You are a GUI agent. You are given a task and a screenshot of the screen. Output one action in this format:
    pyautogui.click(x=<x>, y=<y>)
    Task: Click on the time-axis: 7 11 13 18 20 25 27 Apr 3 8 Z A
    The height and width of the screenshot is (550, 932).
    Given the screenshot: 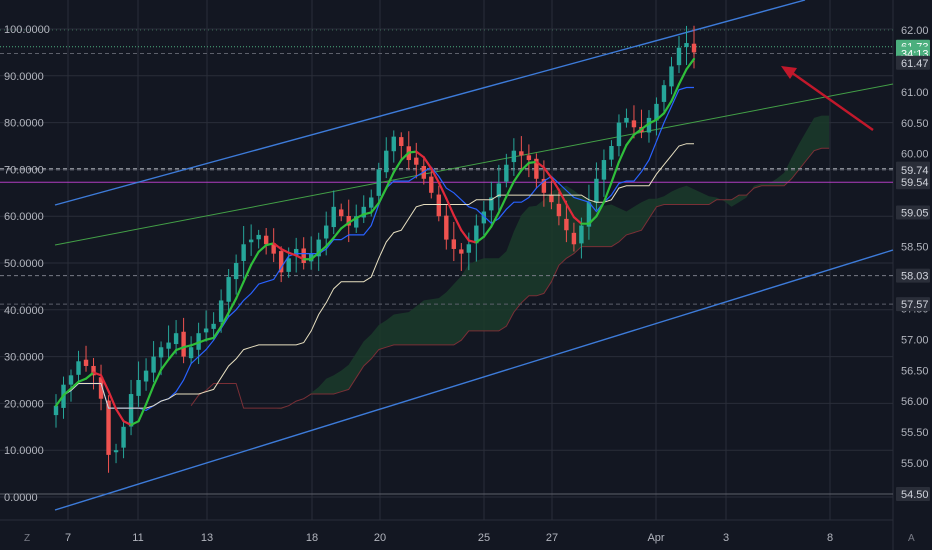 What is the action you would take?
    pyautogui.click(x=469, y=538)
    